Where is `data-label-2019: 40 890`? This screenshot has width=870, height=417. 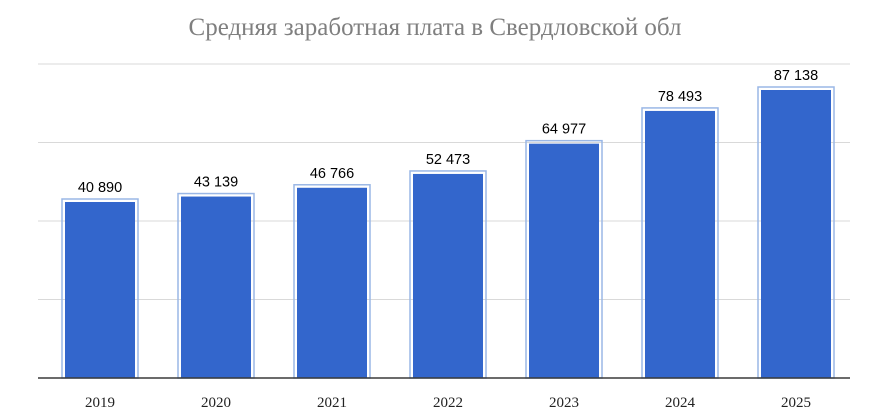
data-label-2019: 40 890 is located at coordinates (100, 188).